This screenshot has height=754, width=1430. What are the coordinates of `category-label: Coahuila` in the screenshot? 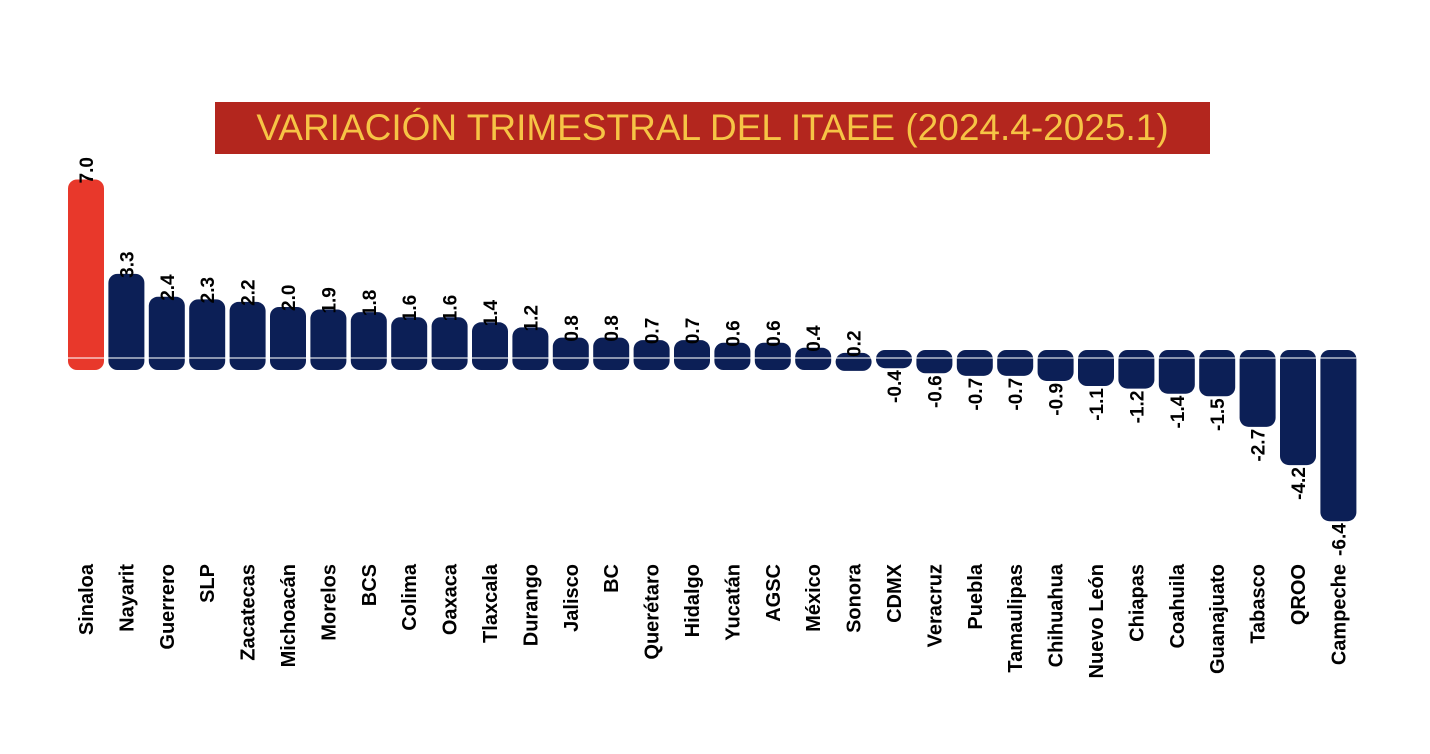 It's located at (1178, 605).